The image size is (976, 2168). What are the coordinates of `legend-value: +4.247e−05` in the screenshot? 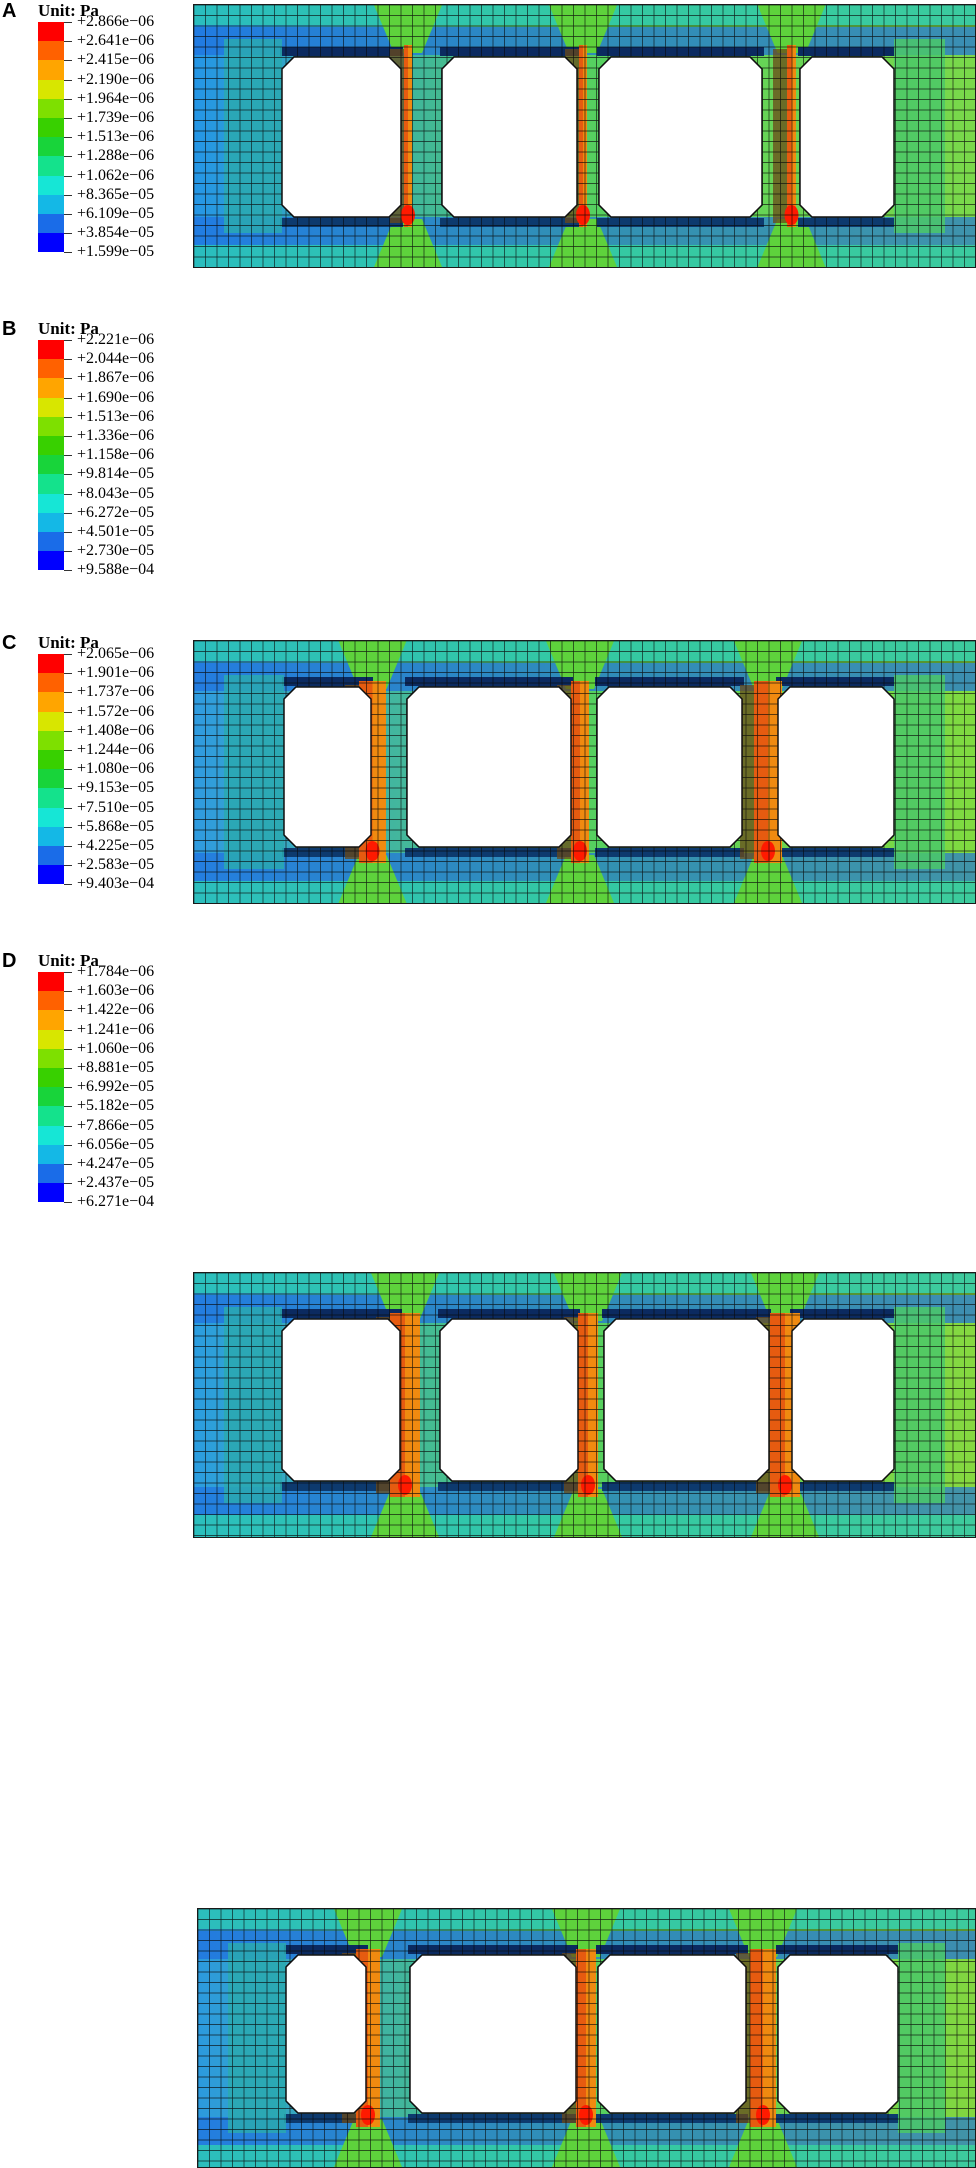 It's located at (116, 1163).